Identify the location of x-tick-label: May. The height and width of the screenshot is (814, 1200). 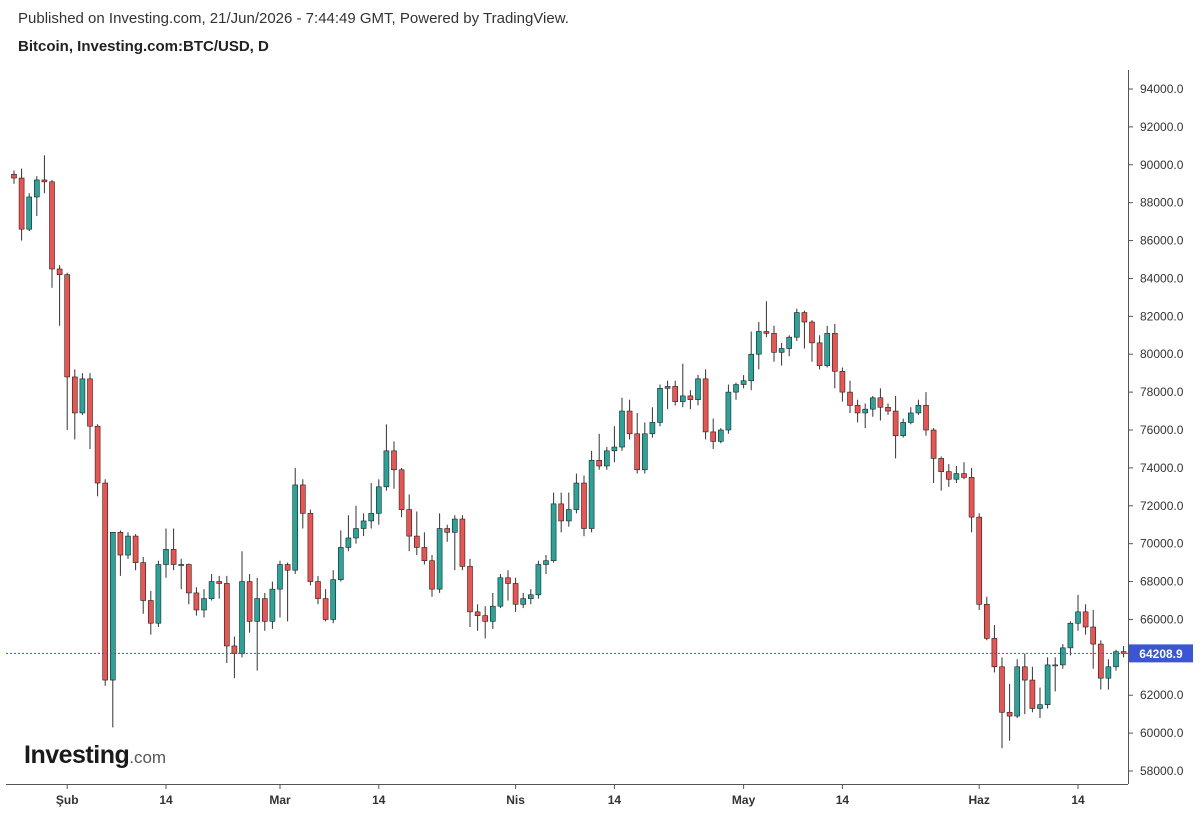
(744, 800).